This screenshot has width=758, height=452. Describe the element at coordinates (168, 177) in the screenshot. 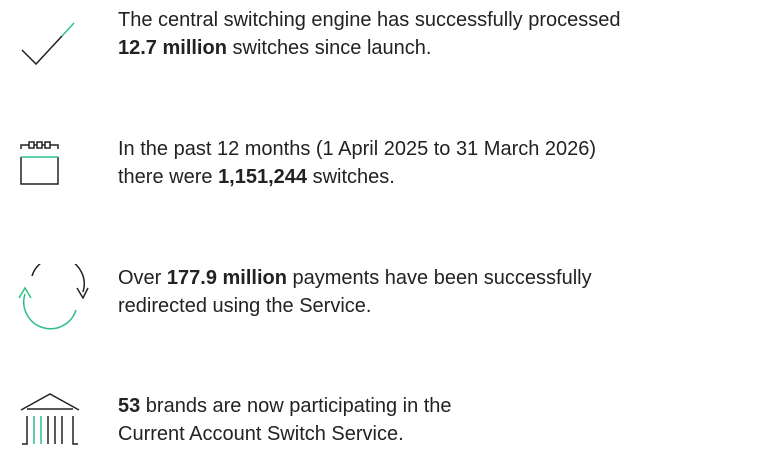

I see `text-run: there were` at that location.